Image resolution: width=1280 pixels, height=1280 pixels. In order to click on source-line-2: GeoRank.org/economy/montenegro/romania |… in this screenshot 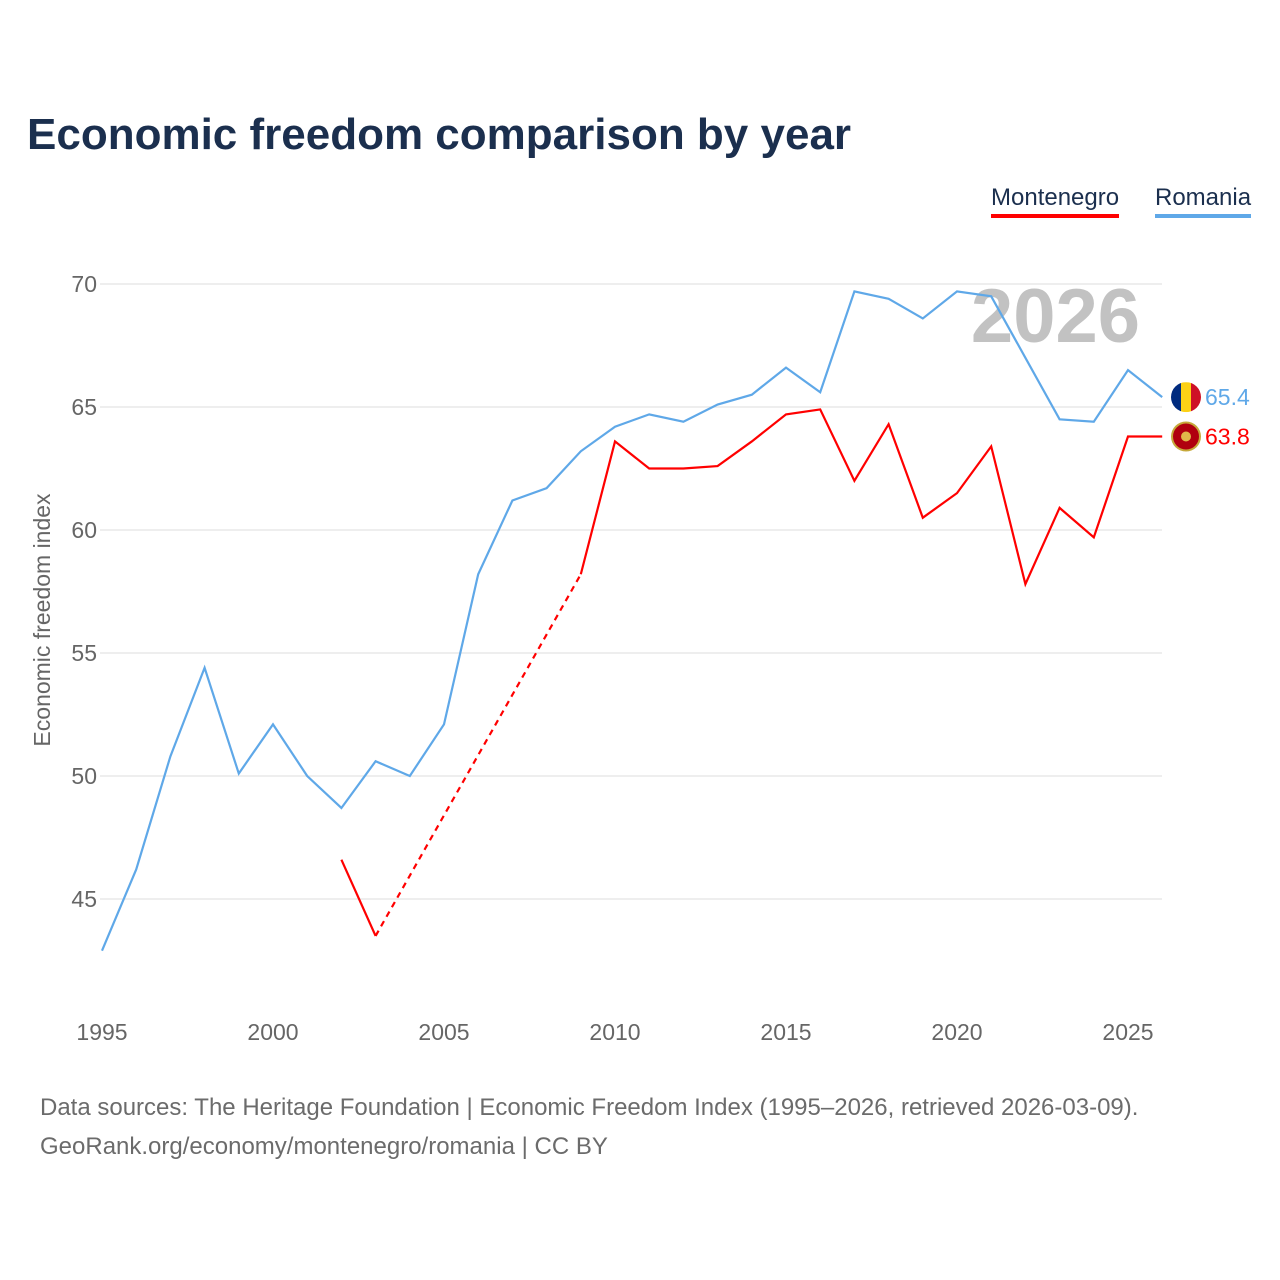, I will do `click(324, 1146)`.